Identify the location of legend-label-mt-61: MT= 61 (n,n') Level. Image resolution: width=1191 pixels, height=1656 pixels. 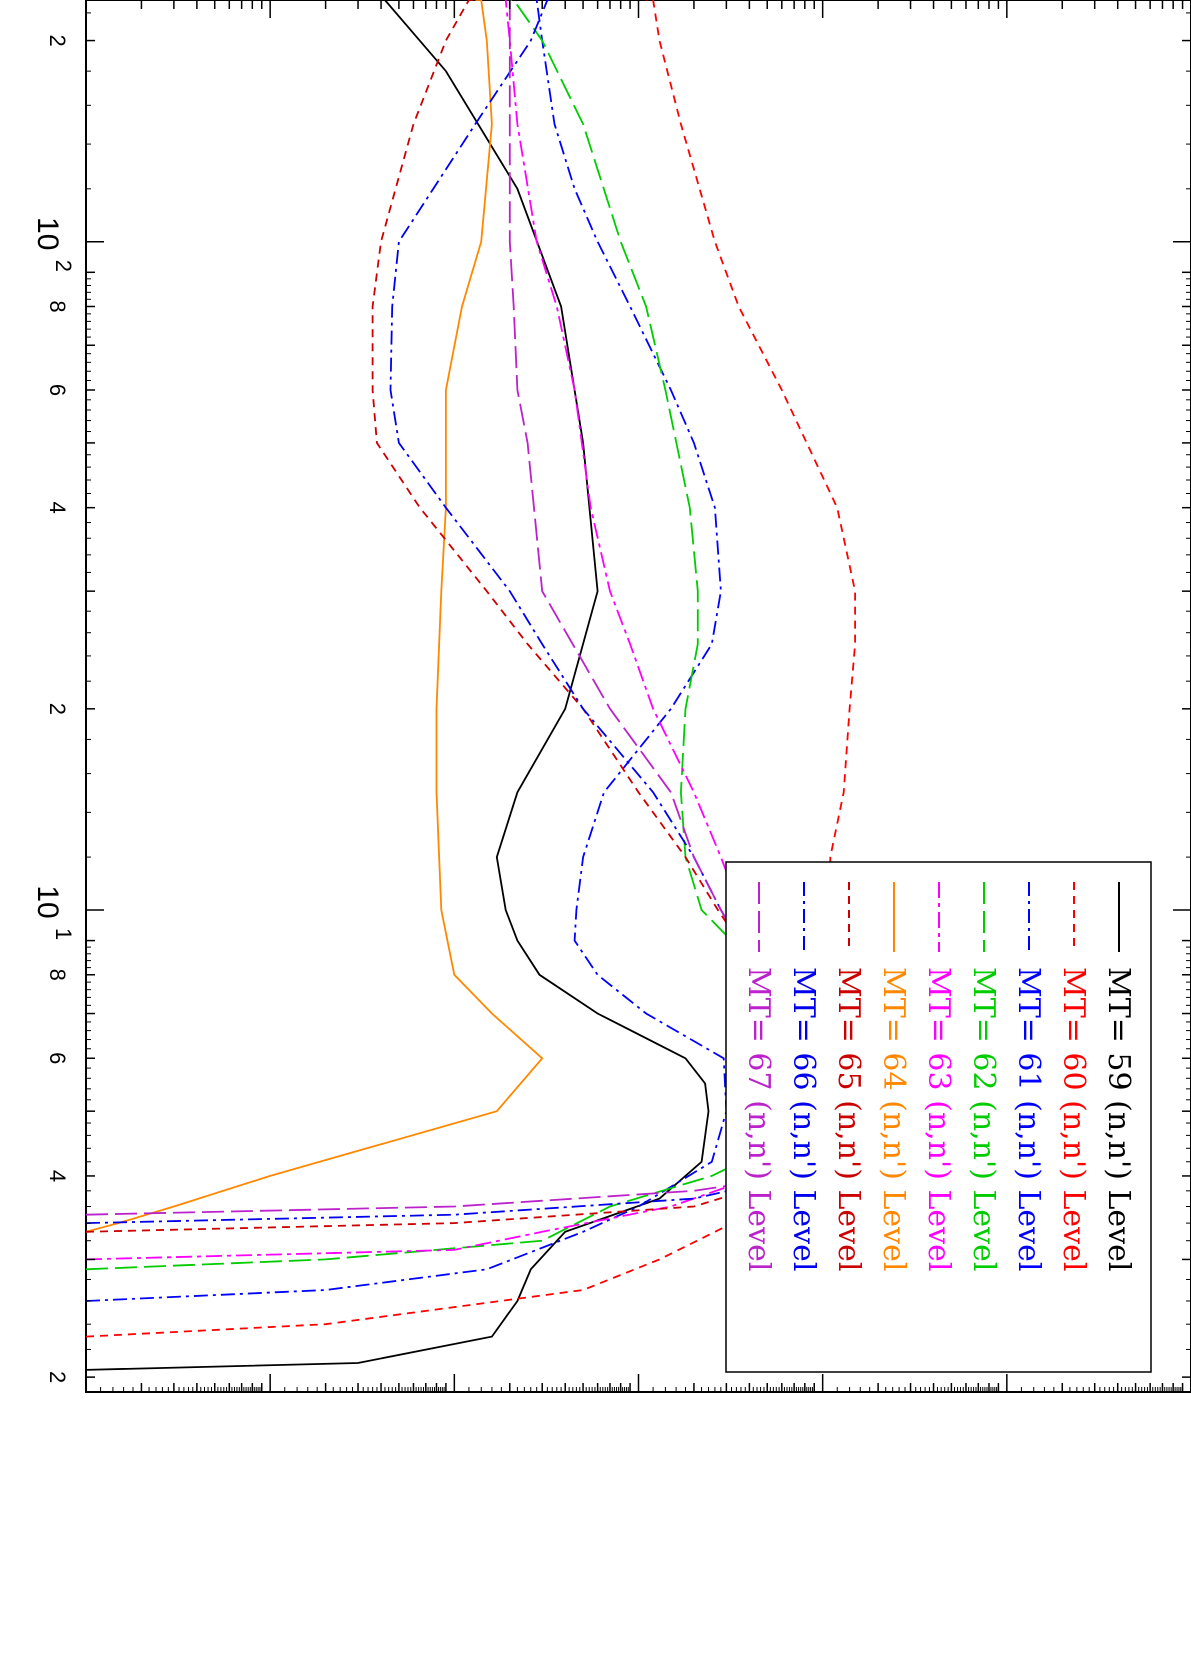
(1028, 1119).